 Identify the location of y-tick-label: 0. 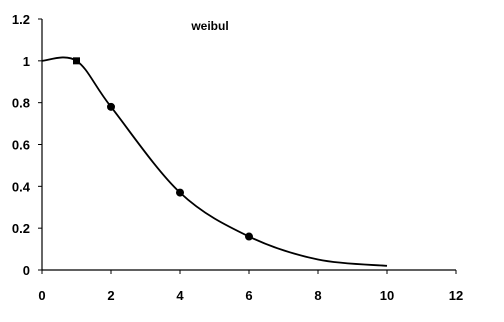
(26, 270).